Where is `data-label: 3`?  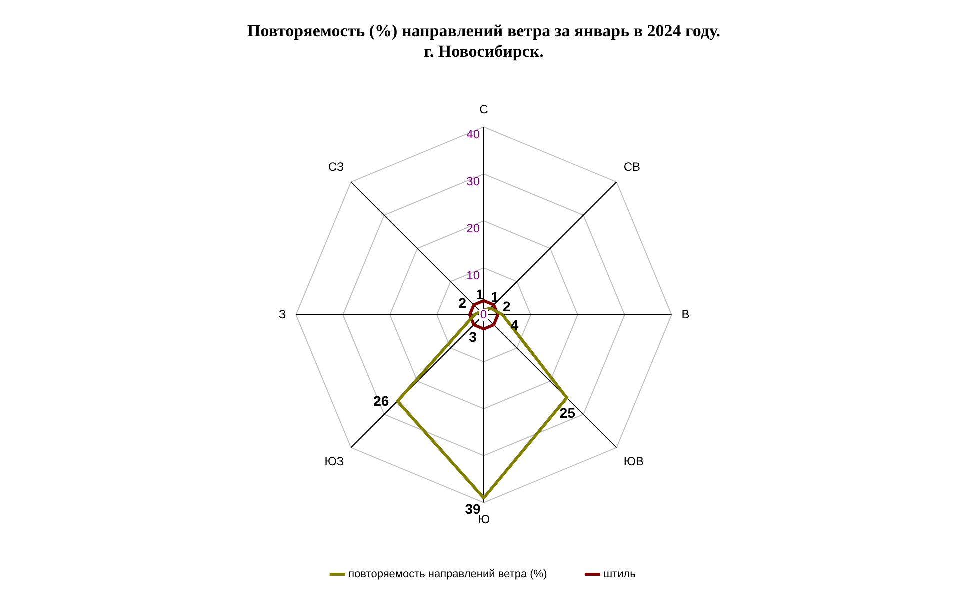 data-label: 3 is located at coordinates (473, 336).